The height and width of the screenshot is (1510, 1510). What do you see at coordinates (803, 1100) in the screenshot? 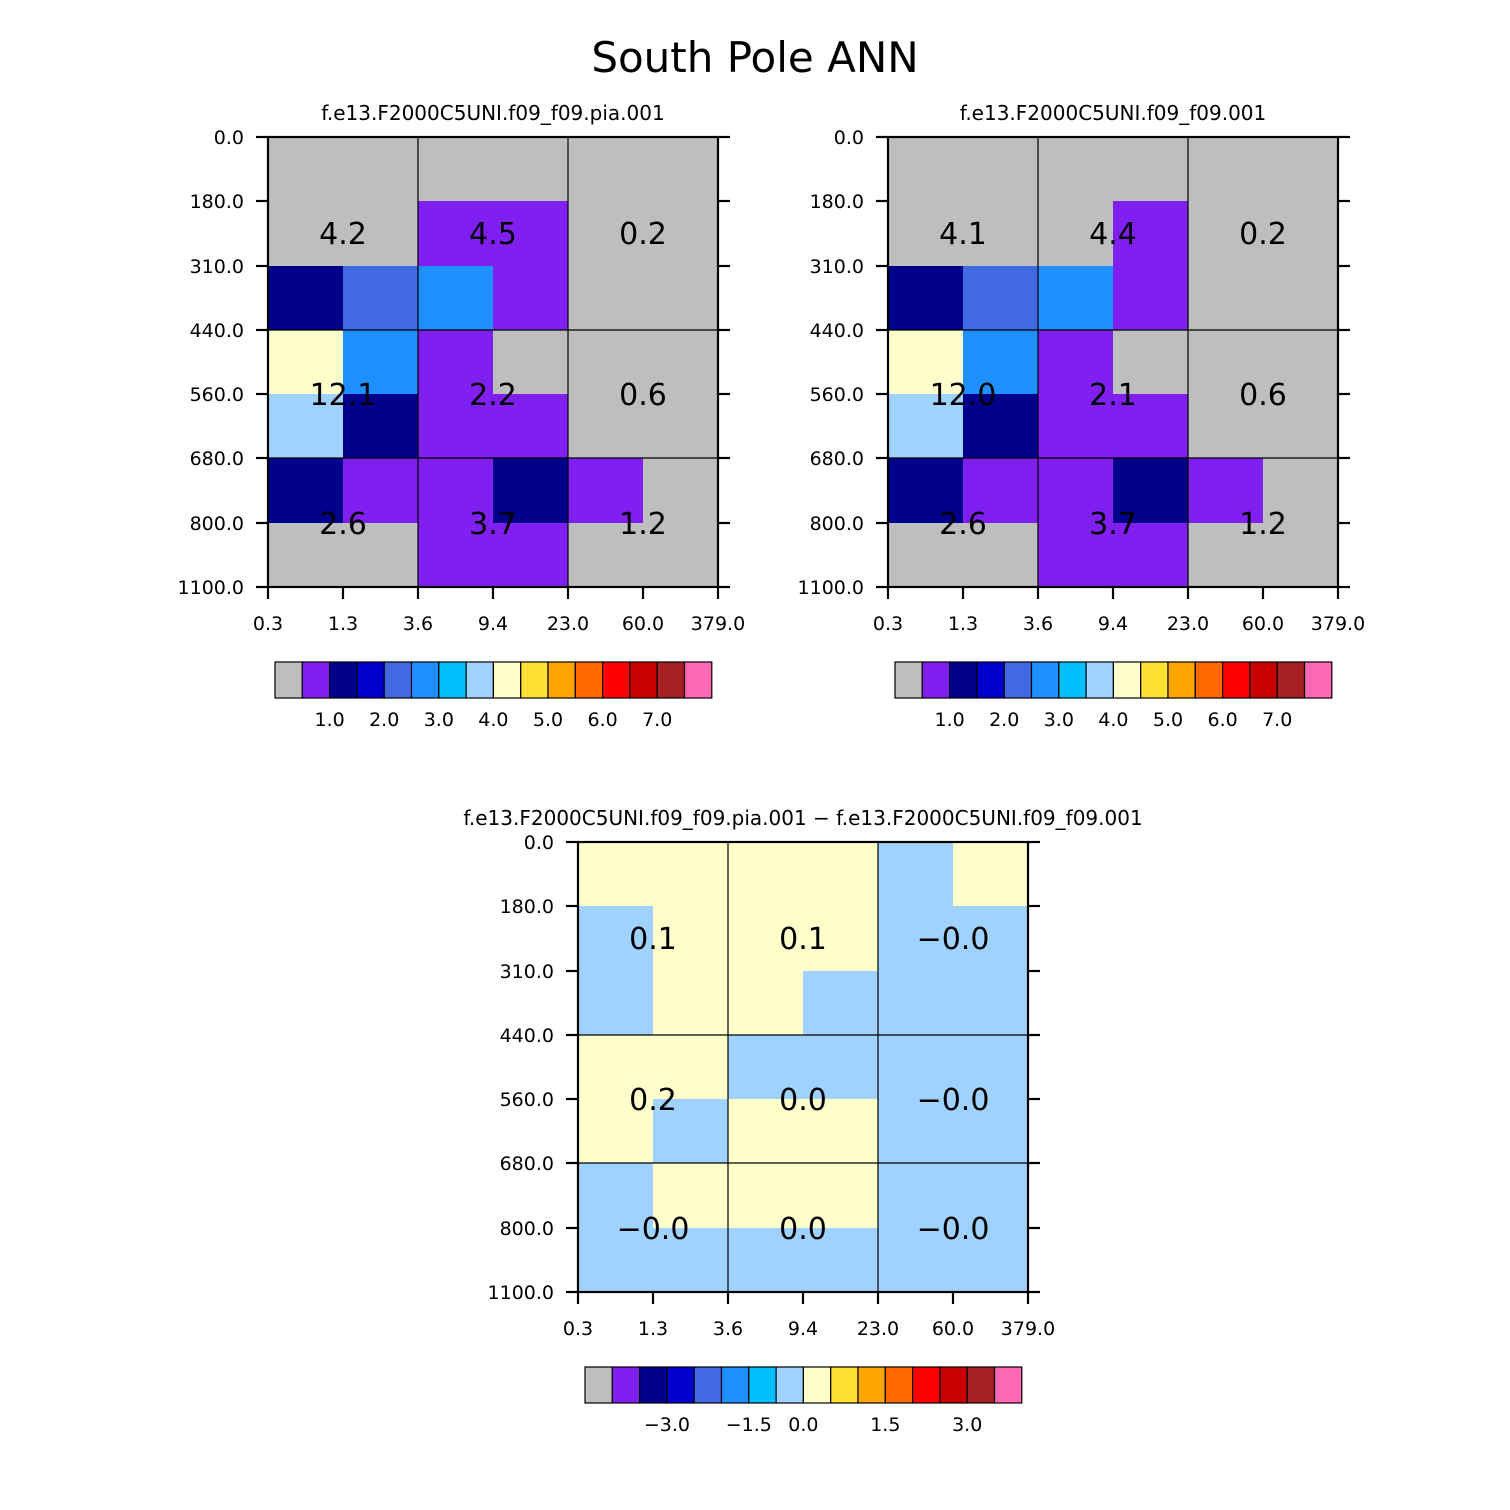
I see `box-value-label: 0.0` at bounding box center [803, 1100].